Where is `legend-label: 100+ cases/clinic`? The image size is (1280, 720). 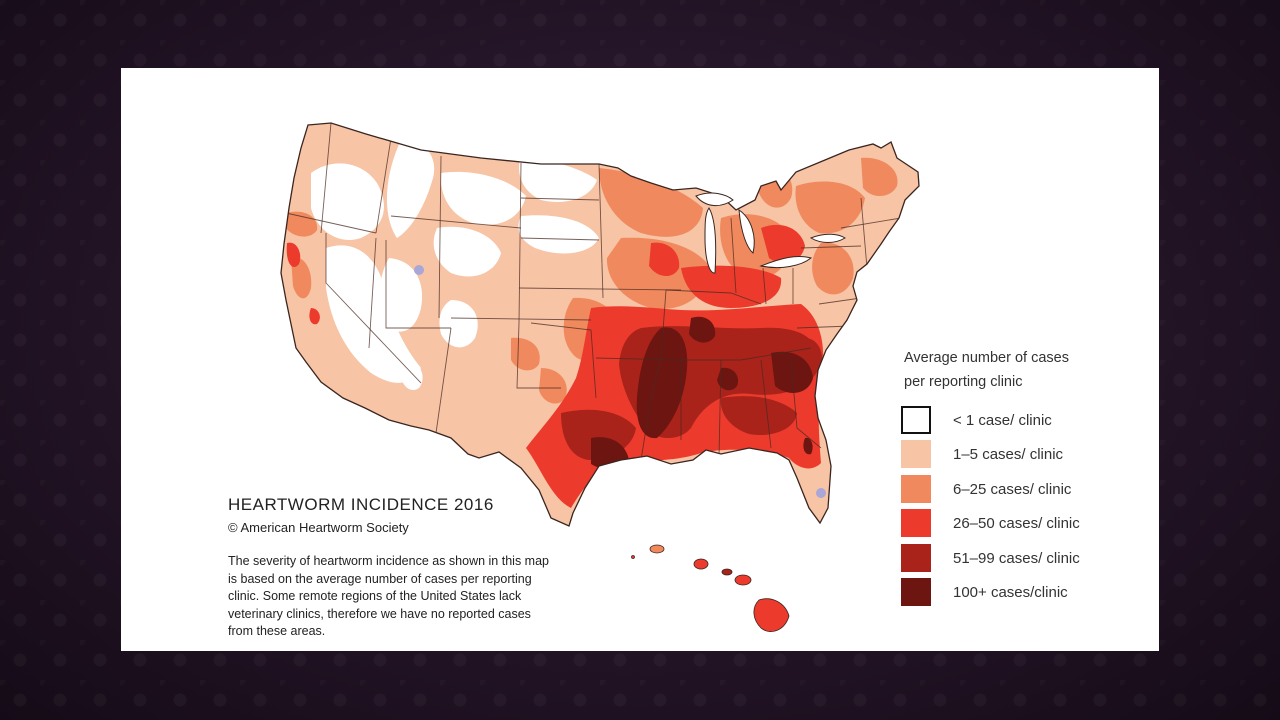 legend-label: 100+ cases/clinic is located at coordinates (1010, 592).